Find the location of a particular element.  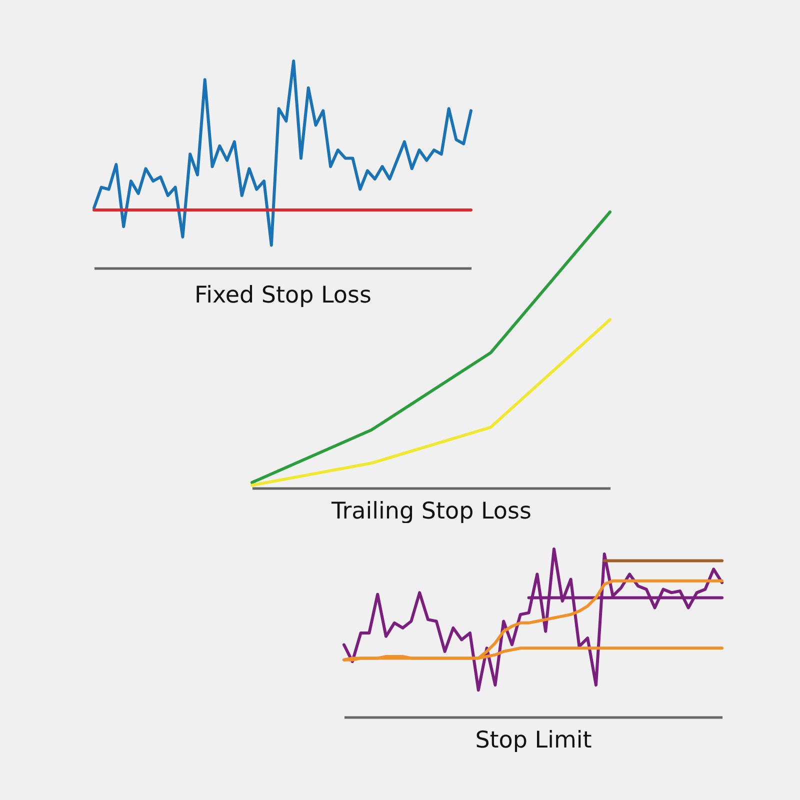

x-axis-title: Trailing Stop Loss is located at coordinates (431, 511).